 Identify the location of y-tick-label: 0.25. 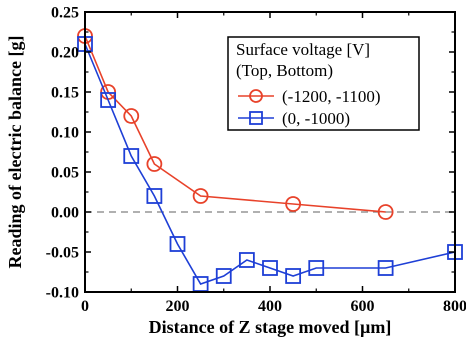
(65, 13).